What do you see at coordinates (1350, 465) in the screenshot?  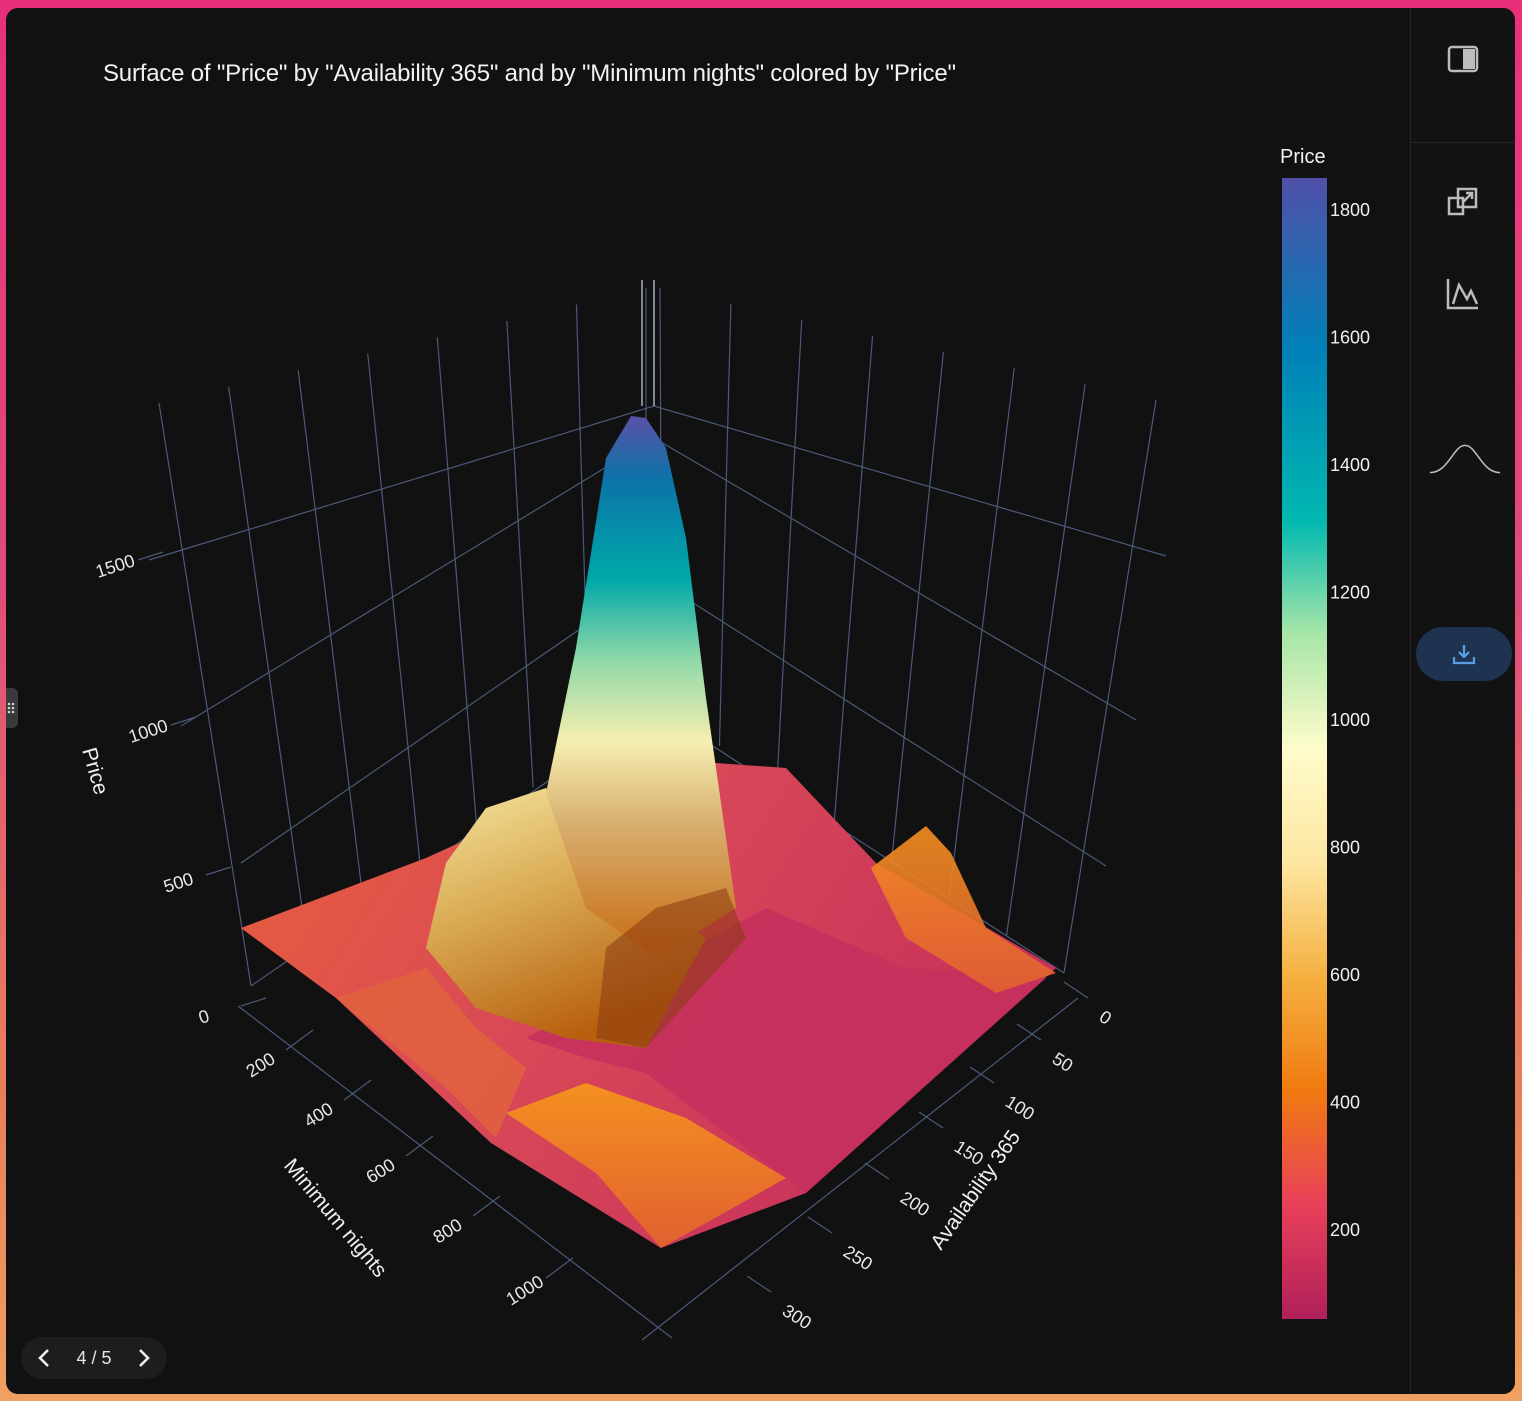 I see `colorbar-tick-label: 1400` at bounding box center [1350, 465].